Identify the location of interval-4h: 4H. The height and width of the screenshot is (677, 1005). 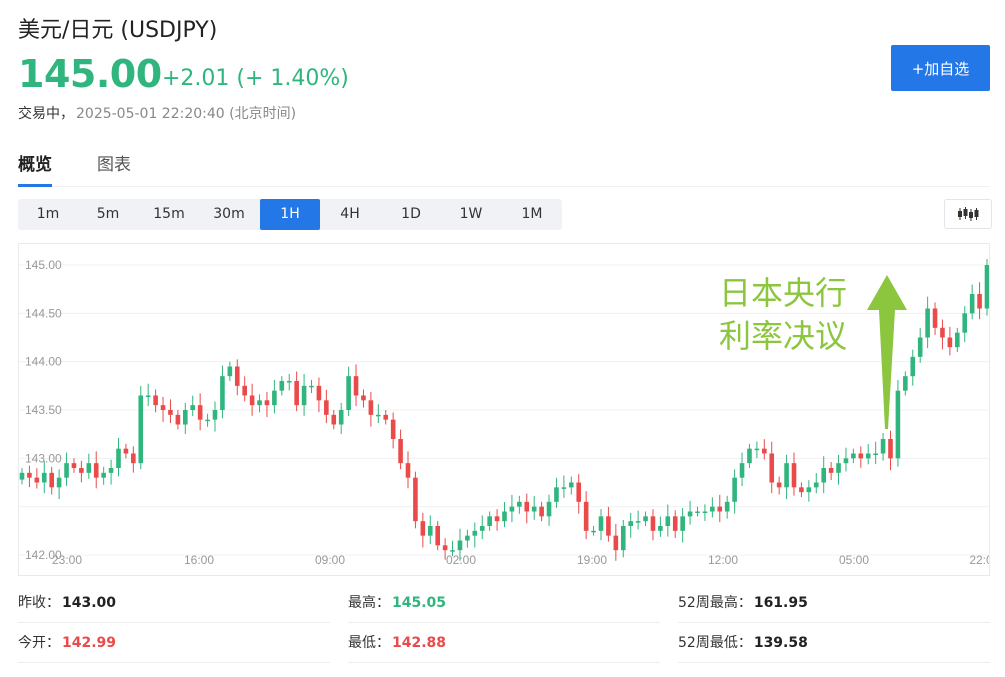
(350, 214).